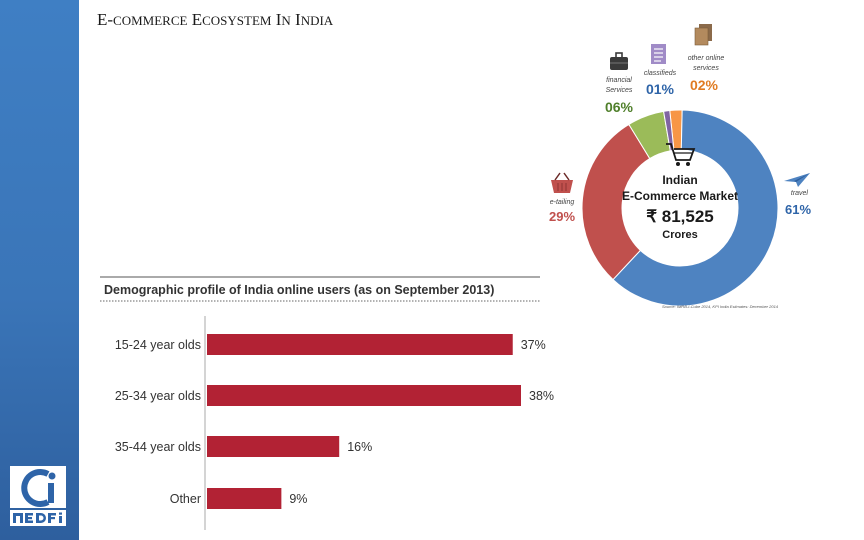 The width and height of the screenshot is (864, 540). What do you see at coordinates (215, 19) in the screenshot?
I see `slide-title: E-COMMERCE ECOSYSTEM IN INDIA` at bounding box center [215, 19].